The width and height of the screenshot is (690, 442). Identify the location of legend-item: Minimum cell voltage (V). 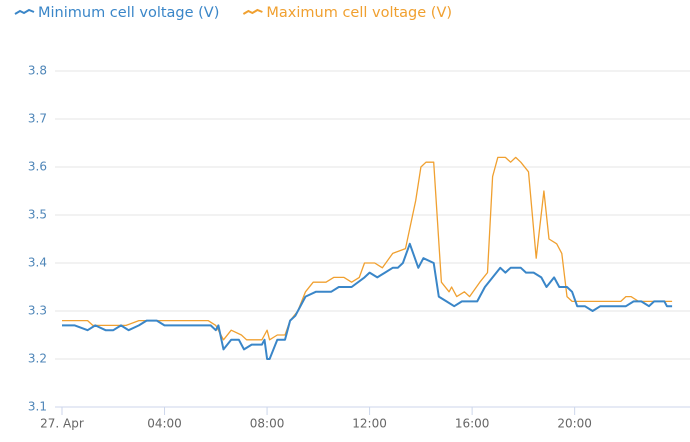
(116, 13).